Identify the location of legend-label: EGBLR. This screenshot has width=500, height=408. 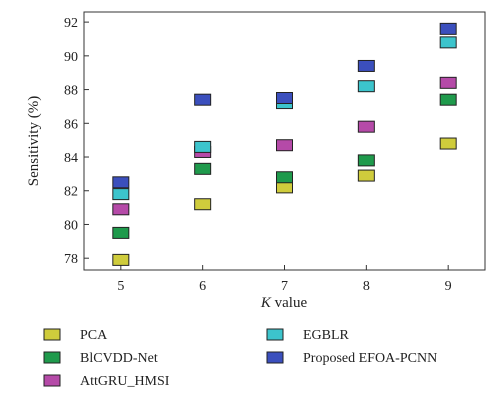
(326, 335).